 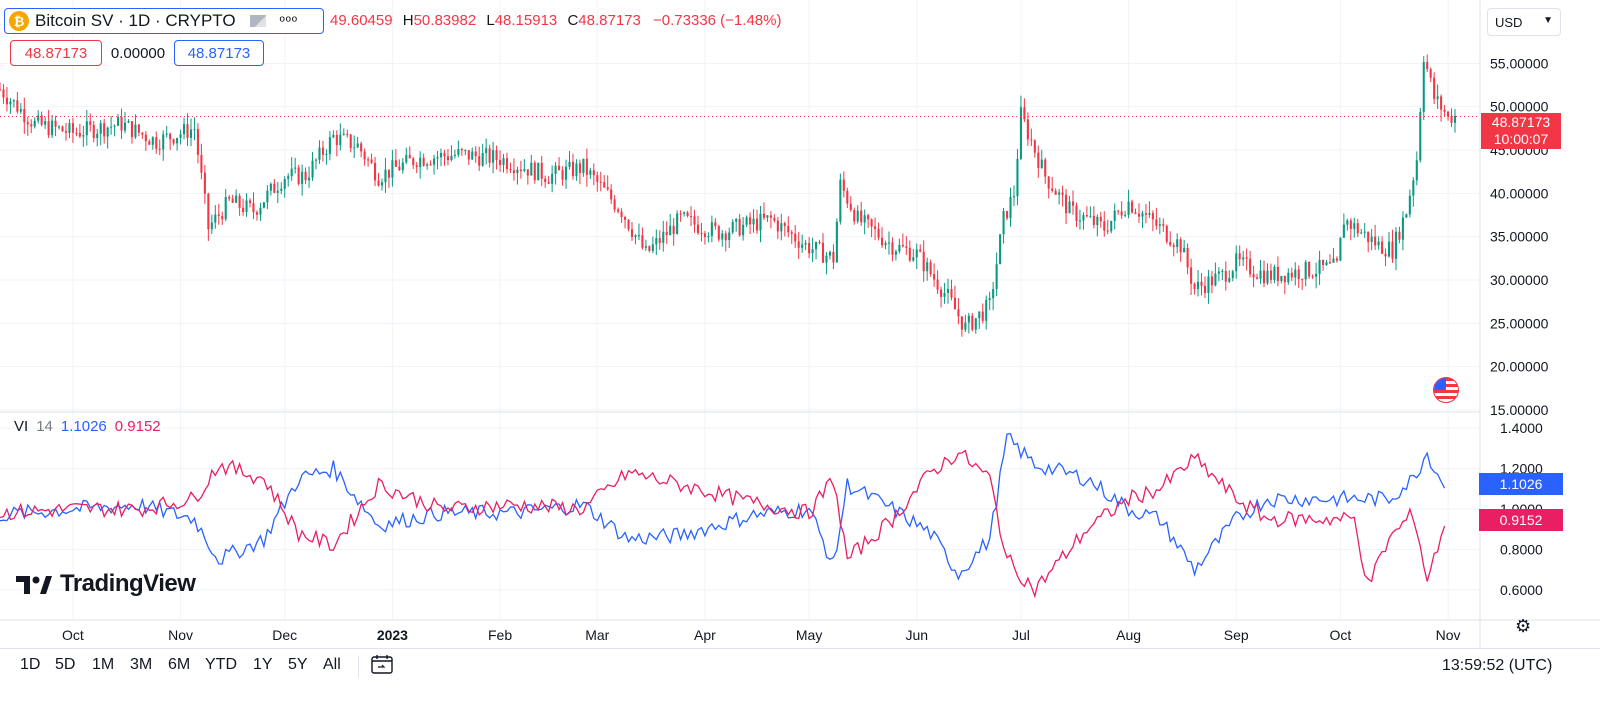 What do you see at coordinates (916, 635) in the screenshot?
I see `time-tick-label: Jun` at bounding box center [916, 635].